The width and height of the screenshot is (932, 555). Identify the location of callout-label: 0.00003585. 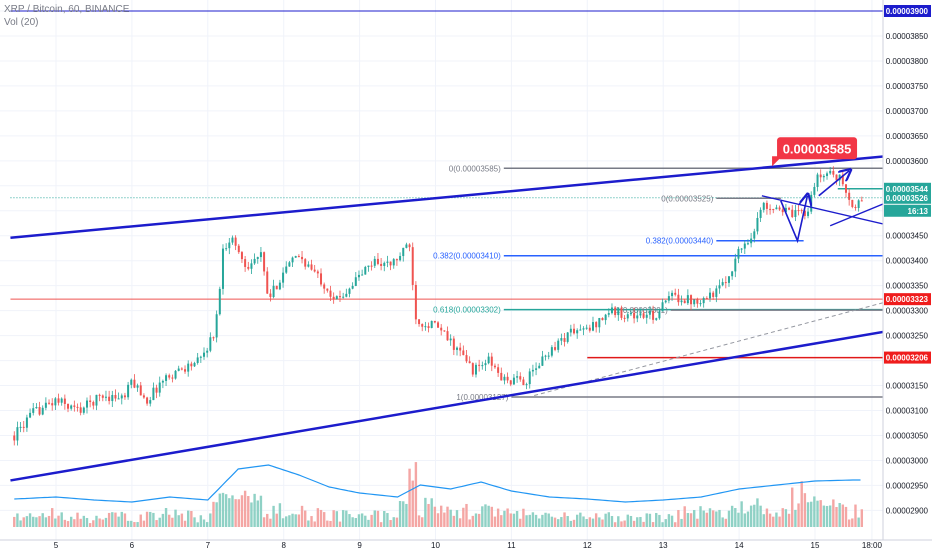
(817, 148).